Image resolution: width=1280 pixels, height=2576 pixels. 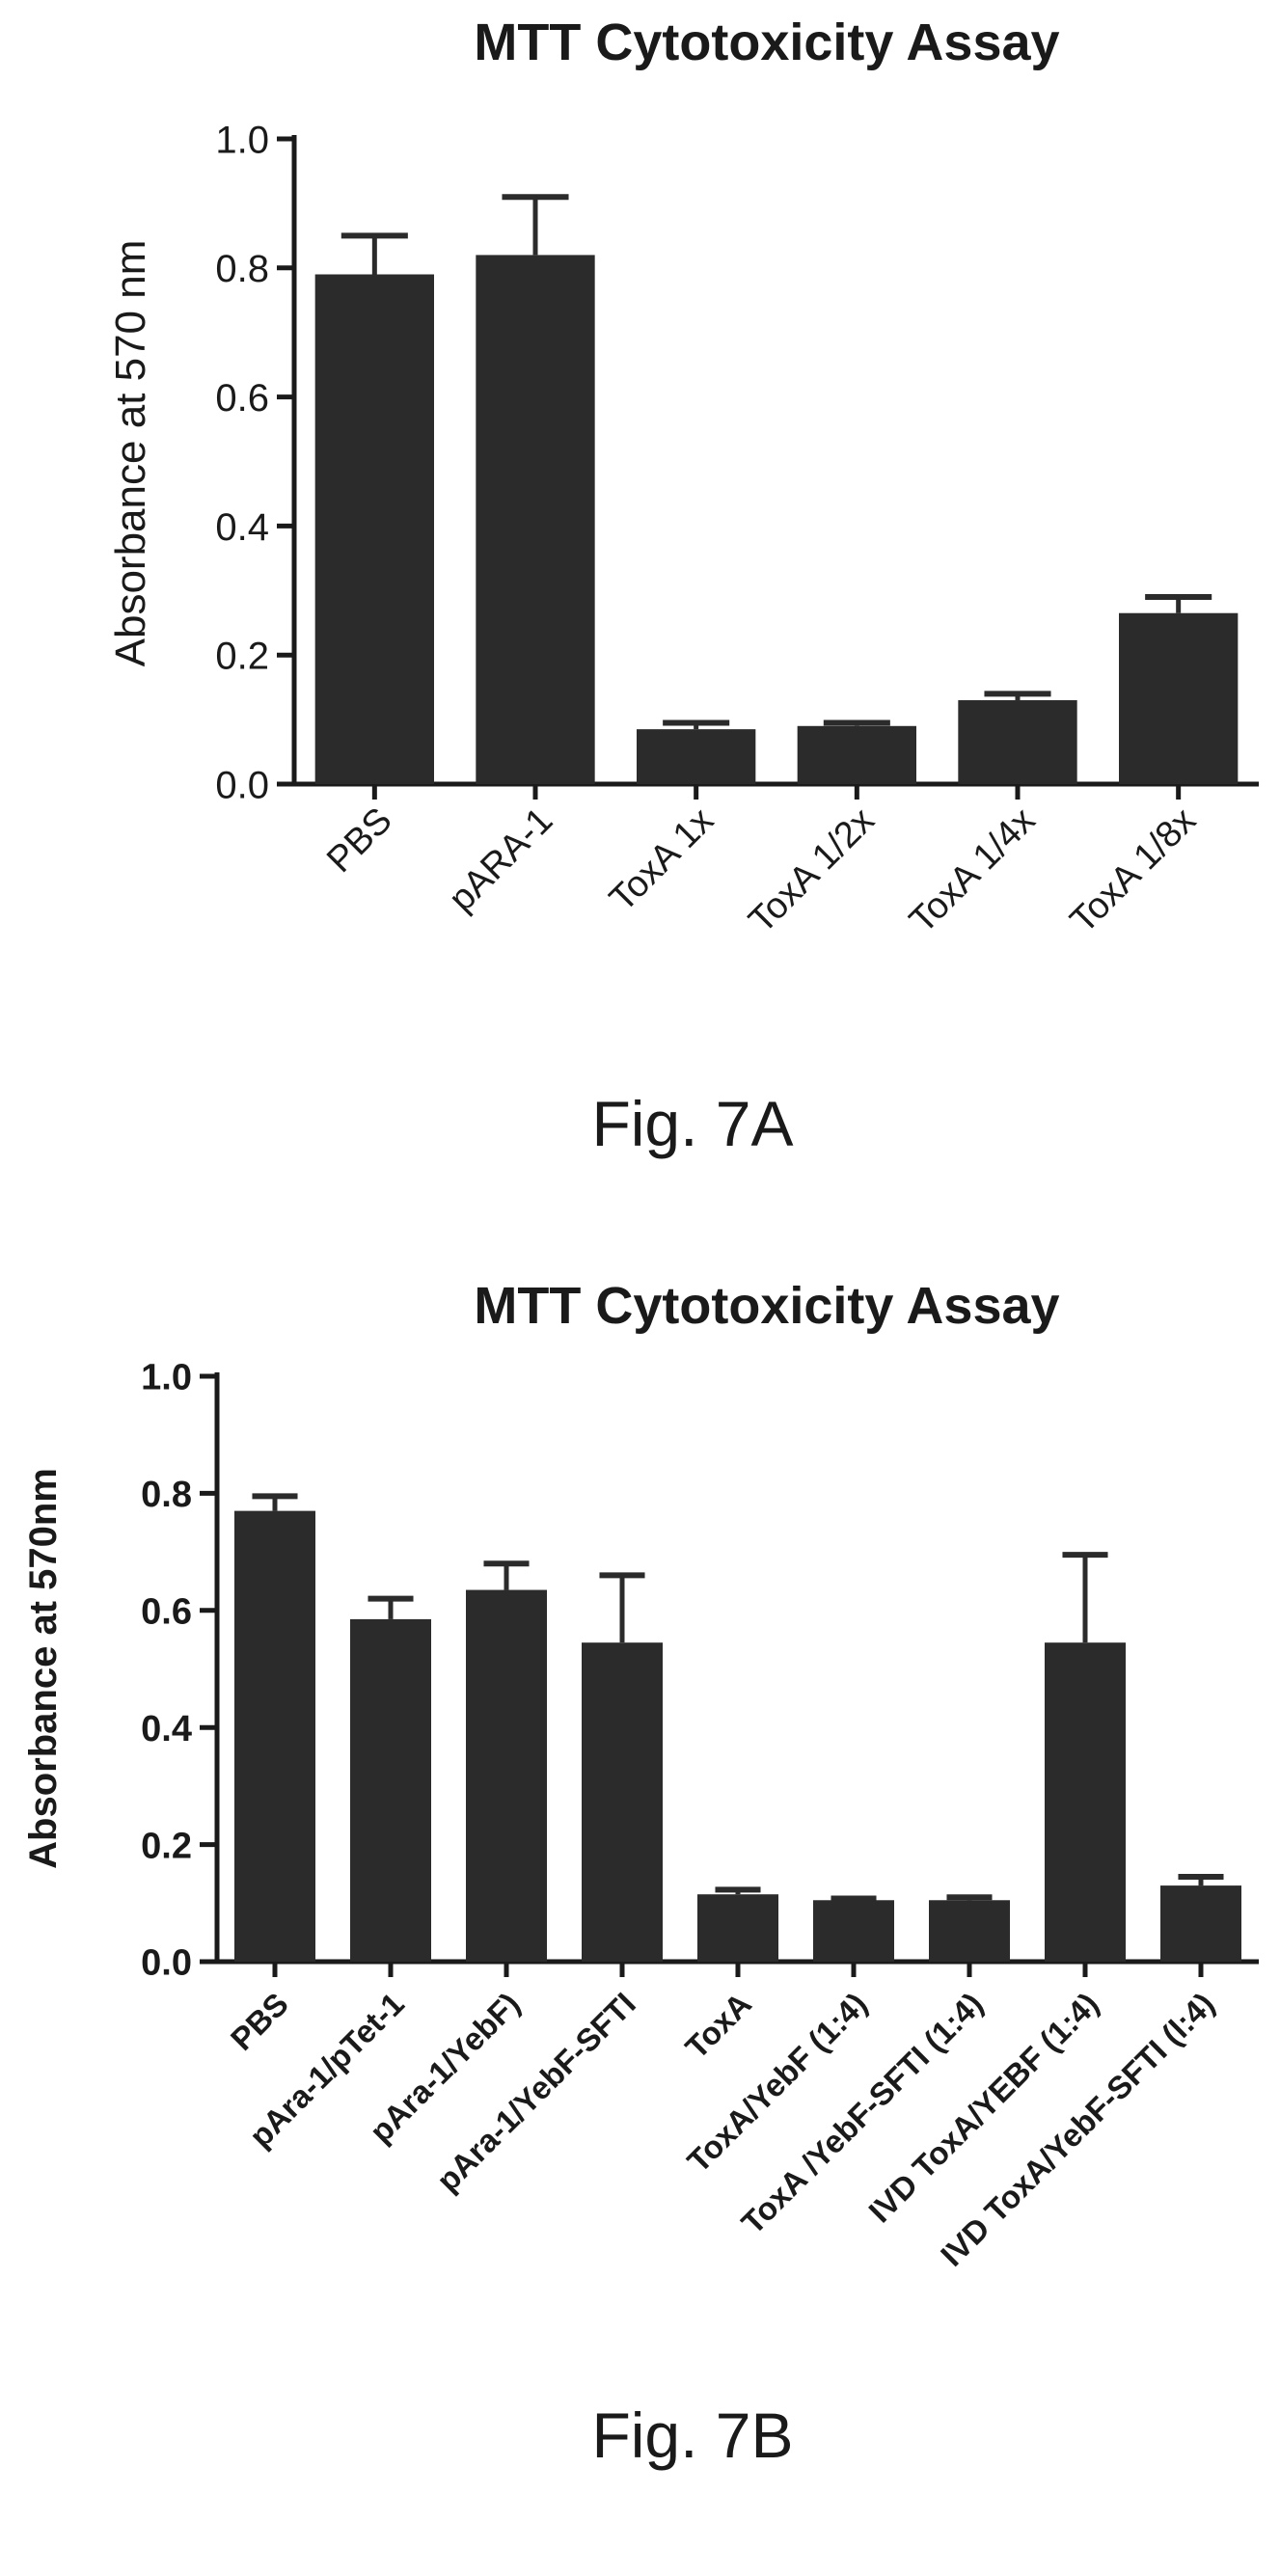 I want to click on figure-7a-label: Fig. 7A, so click(x=692, y=1123).